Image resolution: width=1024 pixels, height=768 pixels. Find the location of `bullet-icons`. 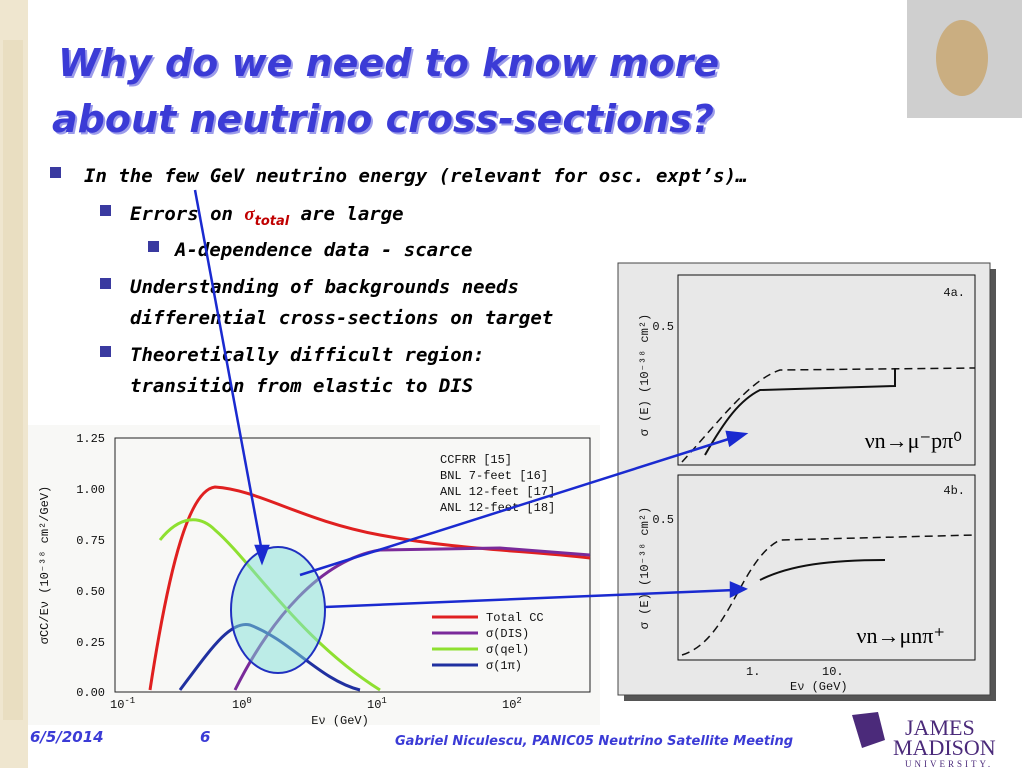

bullet-icons is located at coordinates (104, 262).